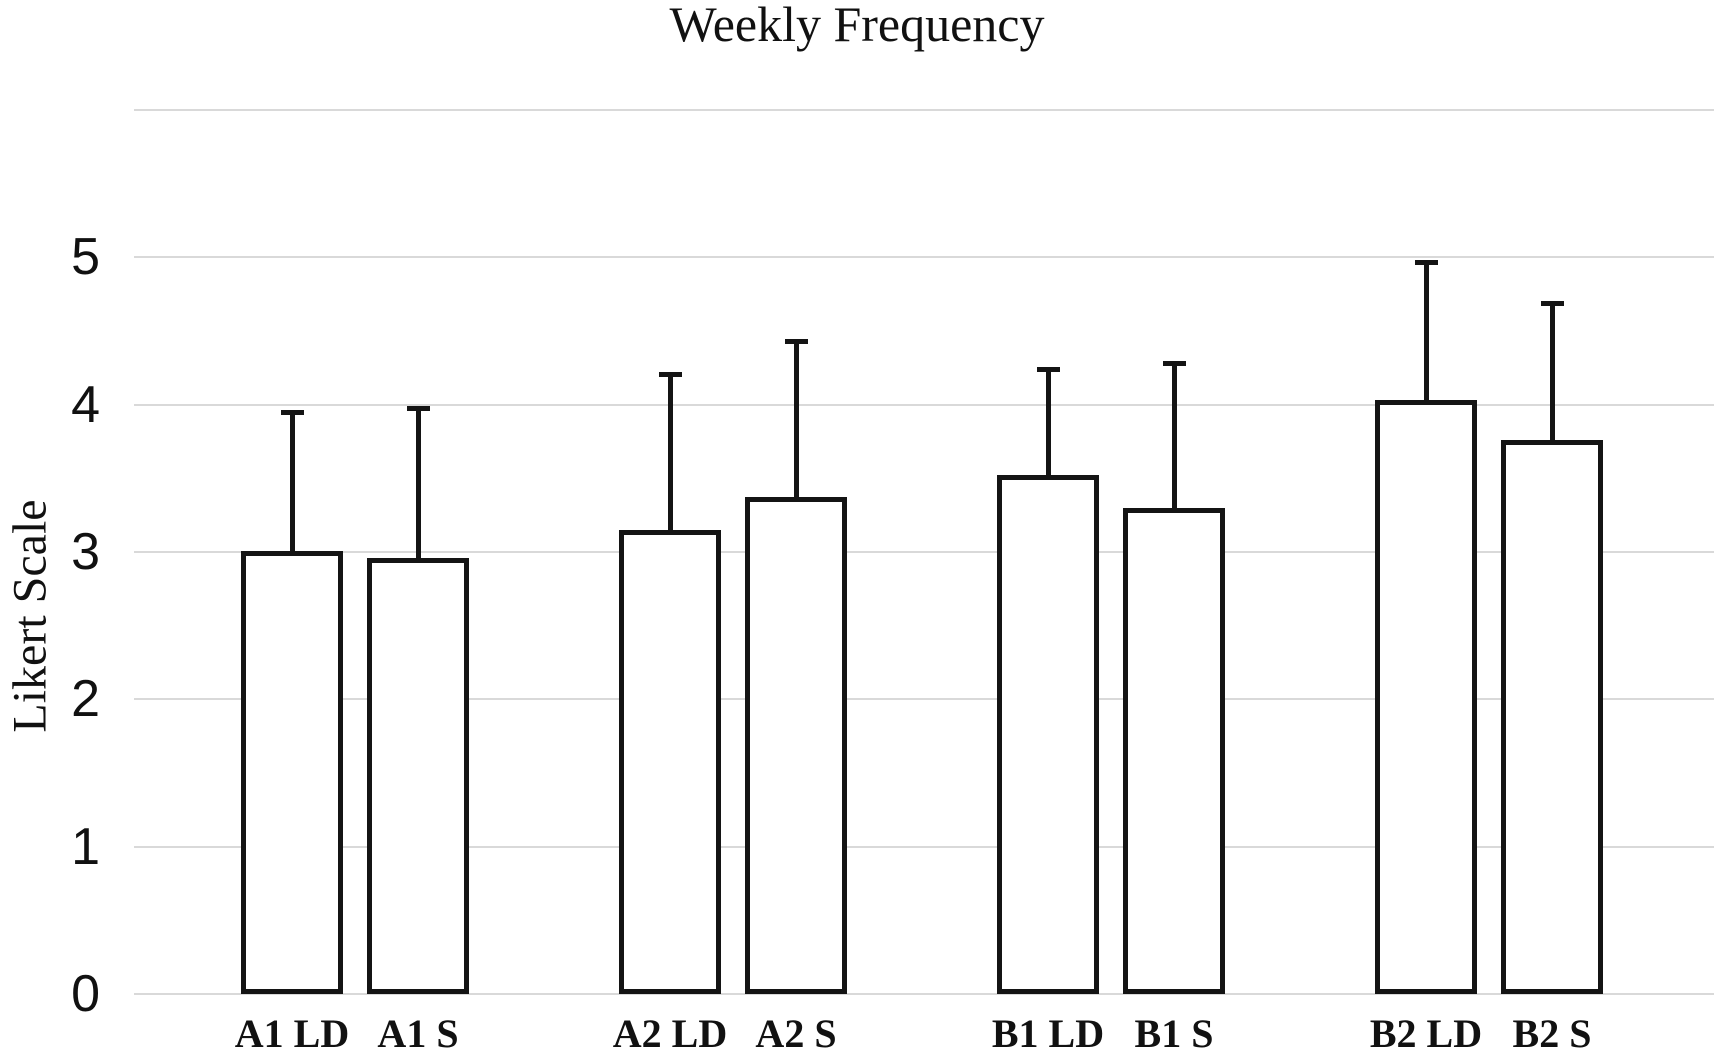  Describe the element at coordinates (85, 552) in the screenshot. I see `y-tick-label-3: 3` at that location.